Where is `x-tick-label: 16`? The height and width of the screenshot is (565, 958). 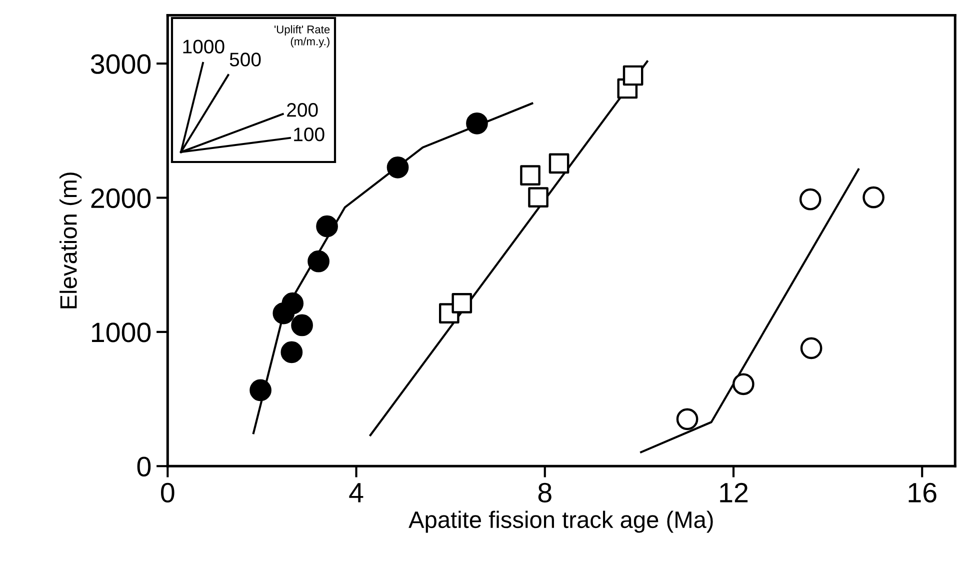 x-tick-label: 16 is located at coordinates (922, 492).